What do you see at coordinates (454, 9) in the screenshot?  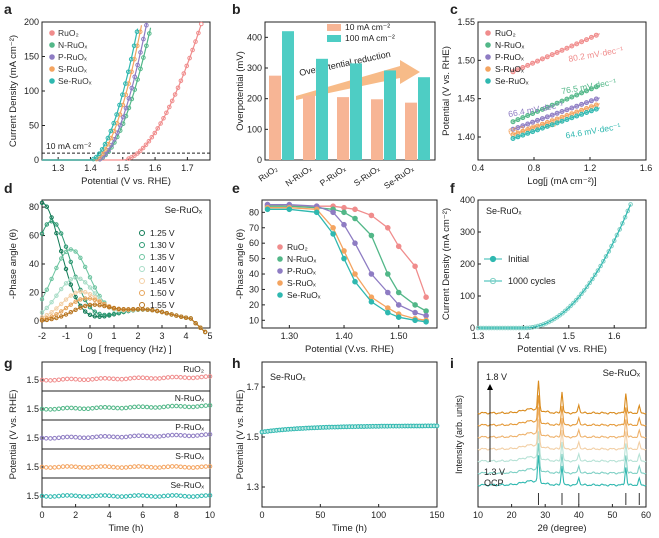 I see `panel-label: c` at bounding box center [454, 9].